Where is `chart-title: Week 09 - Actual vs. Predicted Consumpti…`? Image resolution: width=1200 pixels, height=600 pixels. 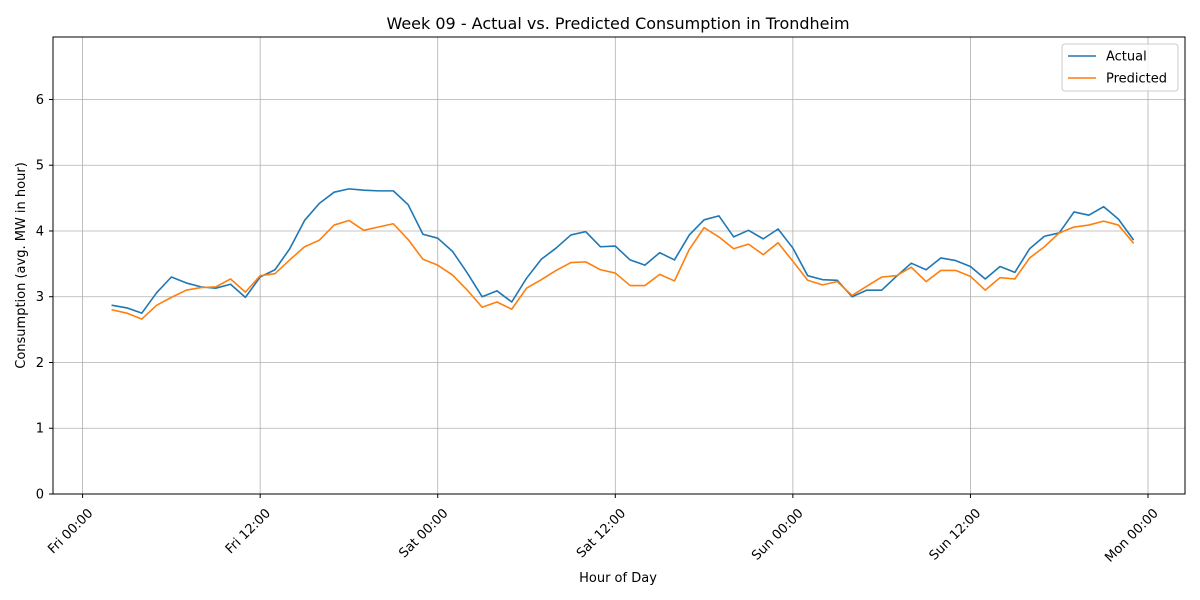 chart-title: Week 09 - Actual vs. Predicted Consumpti… is located at coordinates (617, 23).